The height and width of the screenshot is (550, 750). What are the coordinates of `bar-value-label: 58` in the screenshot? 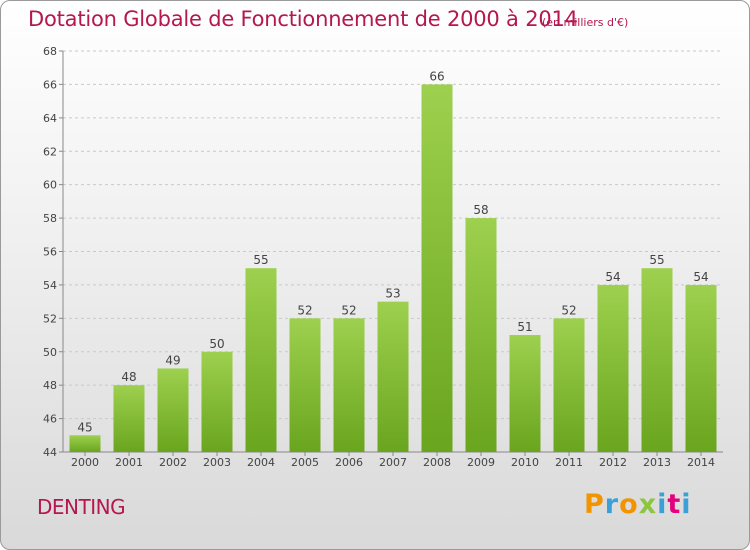 It's located at (480, 210).